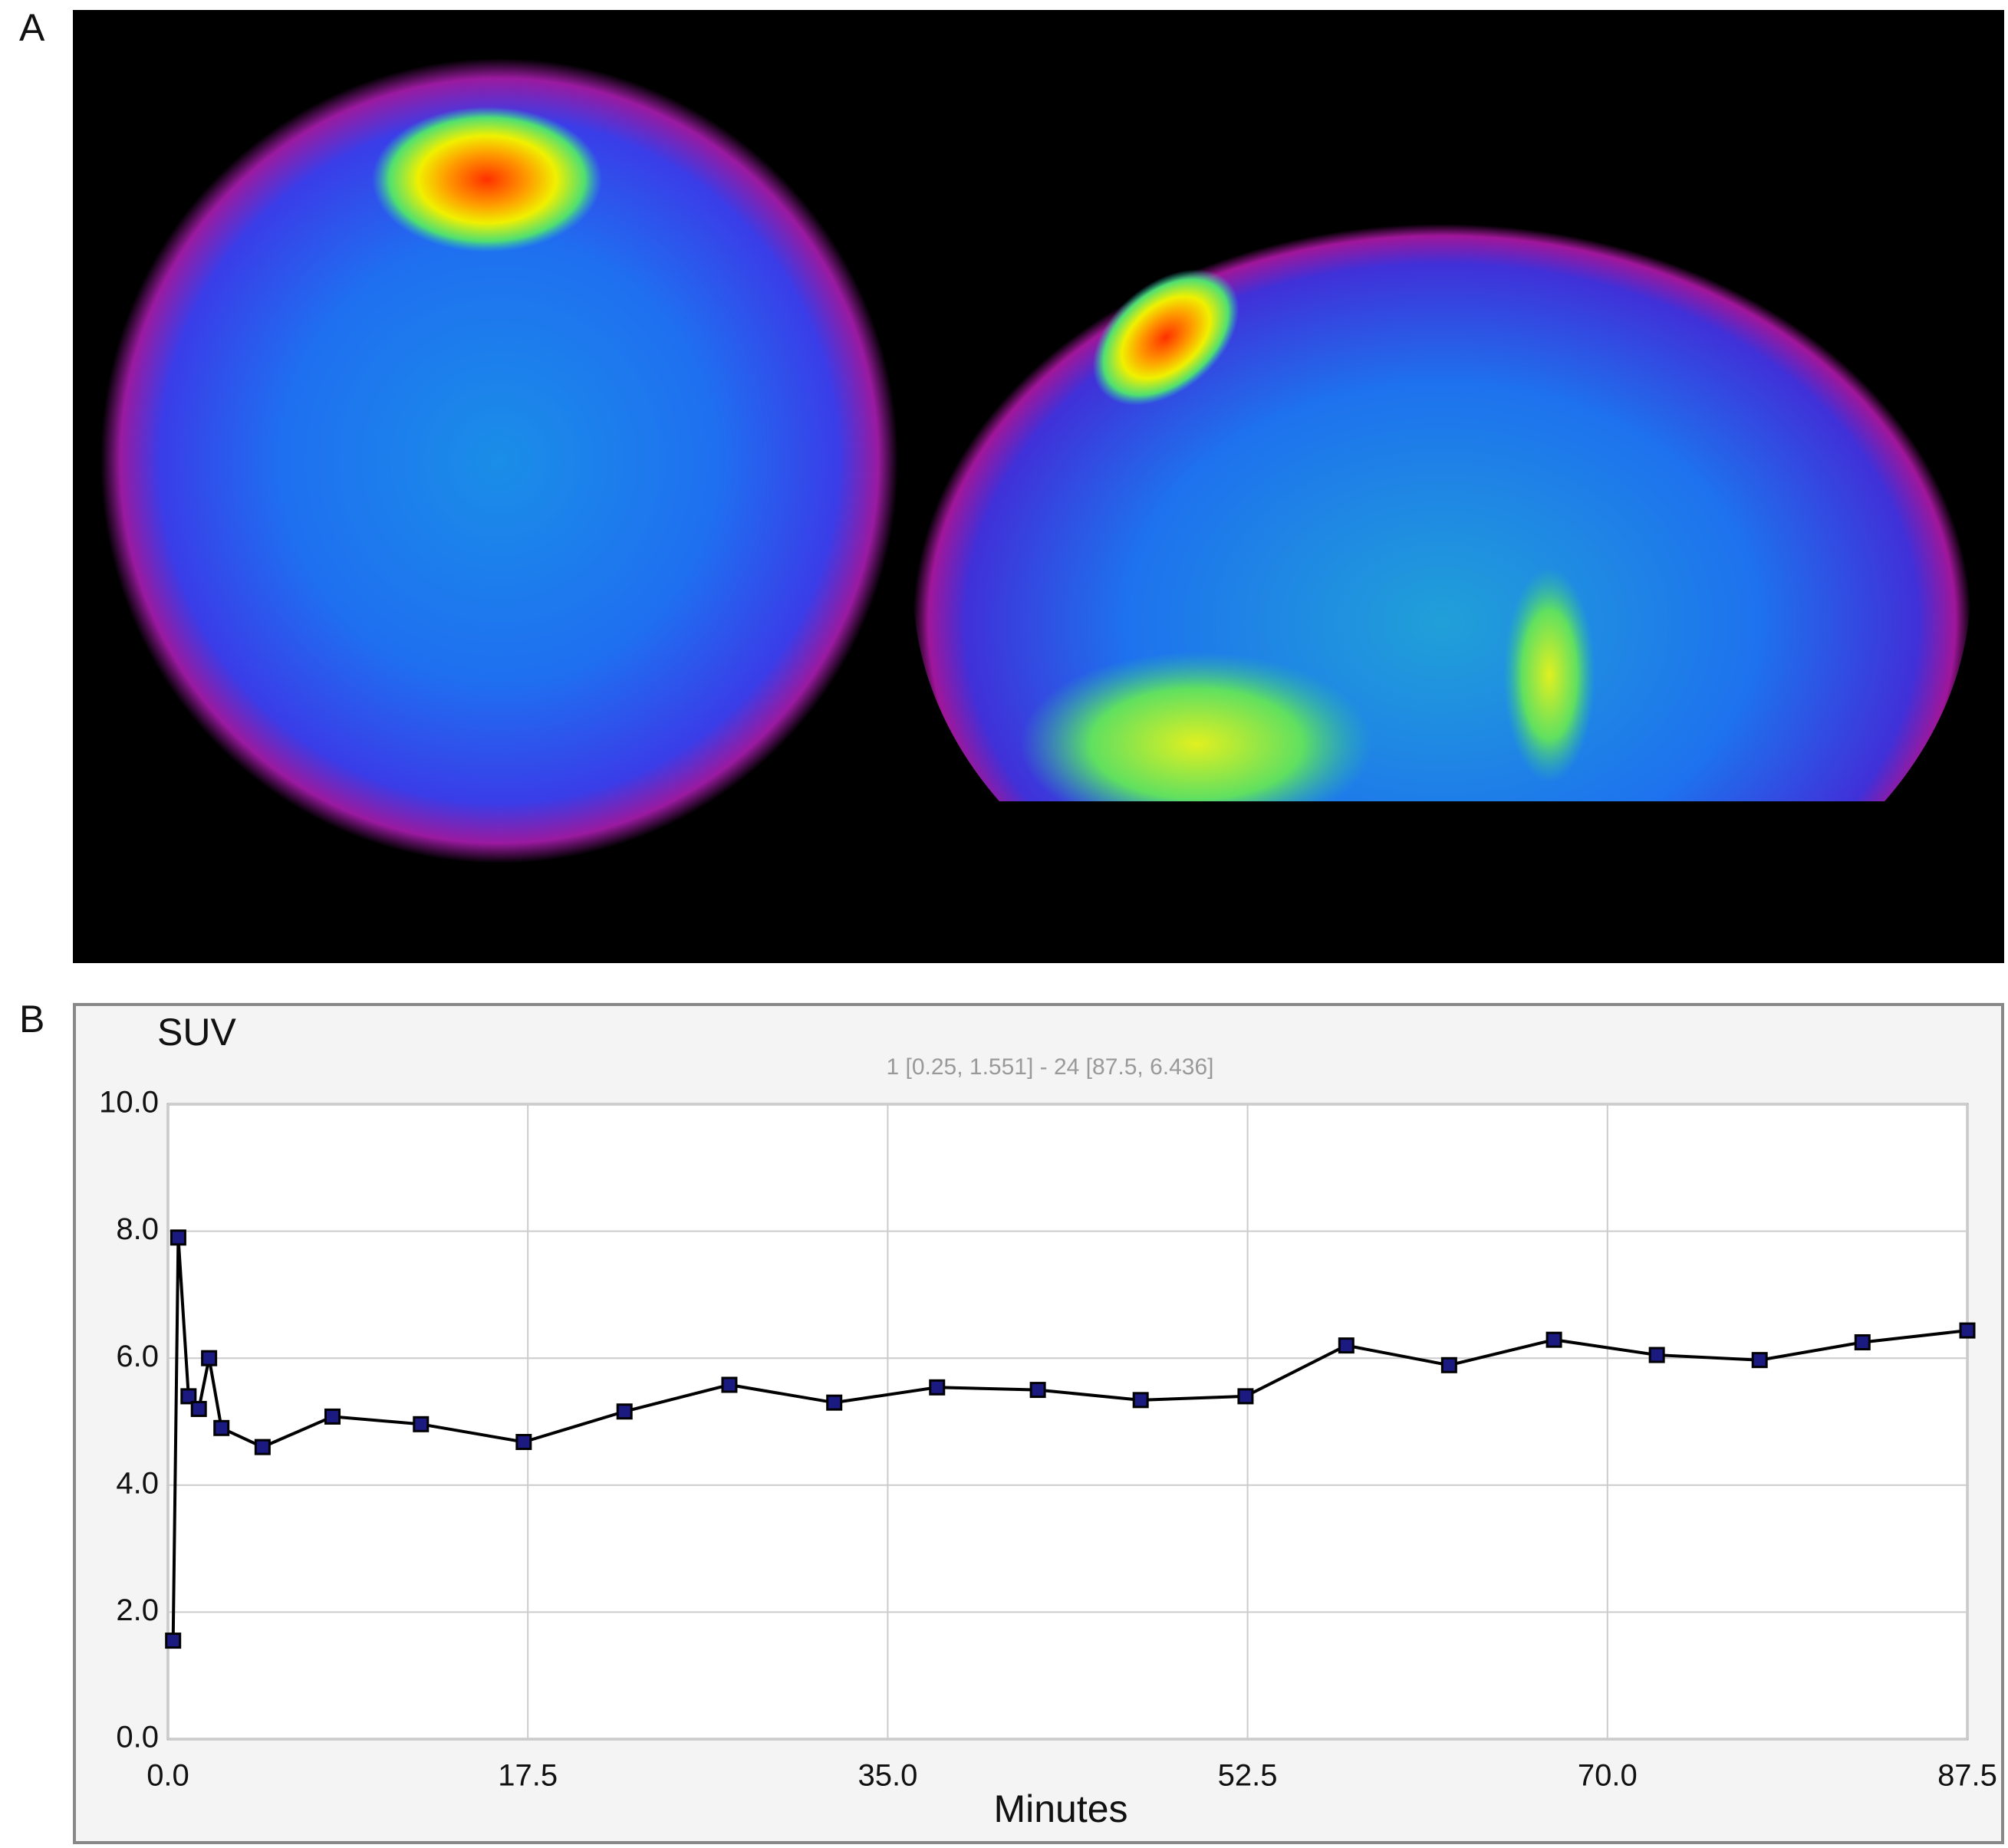  Describe the element at coordinates (528, 1776) in the screenshot. I see `x-tick-label: 17.5` at that location.